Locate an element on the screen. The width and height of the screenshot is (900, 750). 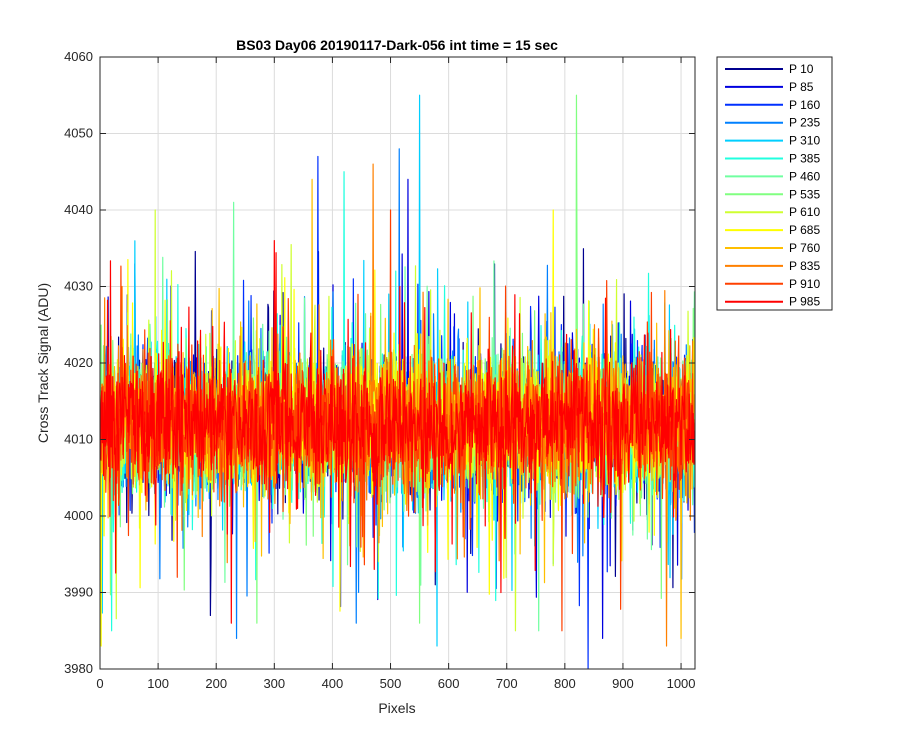
y-tick-label: 4060 is located at coordinates (78, 56).